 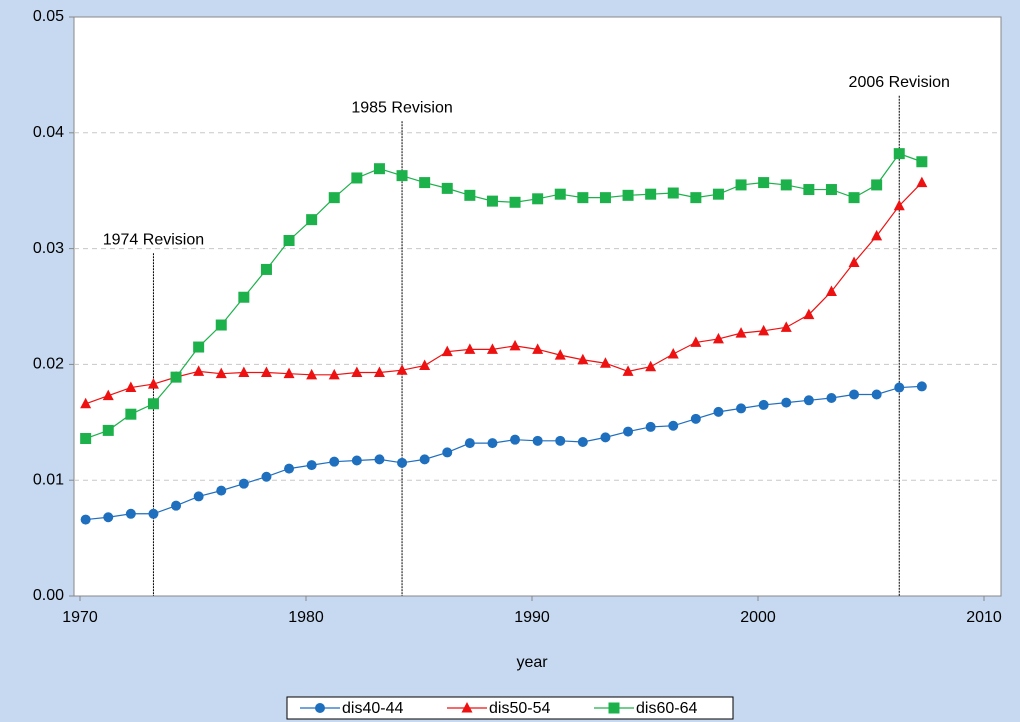 What do you see at coordinates (519, 708) in the screenshot?
I see `legend-label: dis50-54` at bounding box center [519, 708].